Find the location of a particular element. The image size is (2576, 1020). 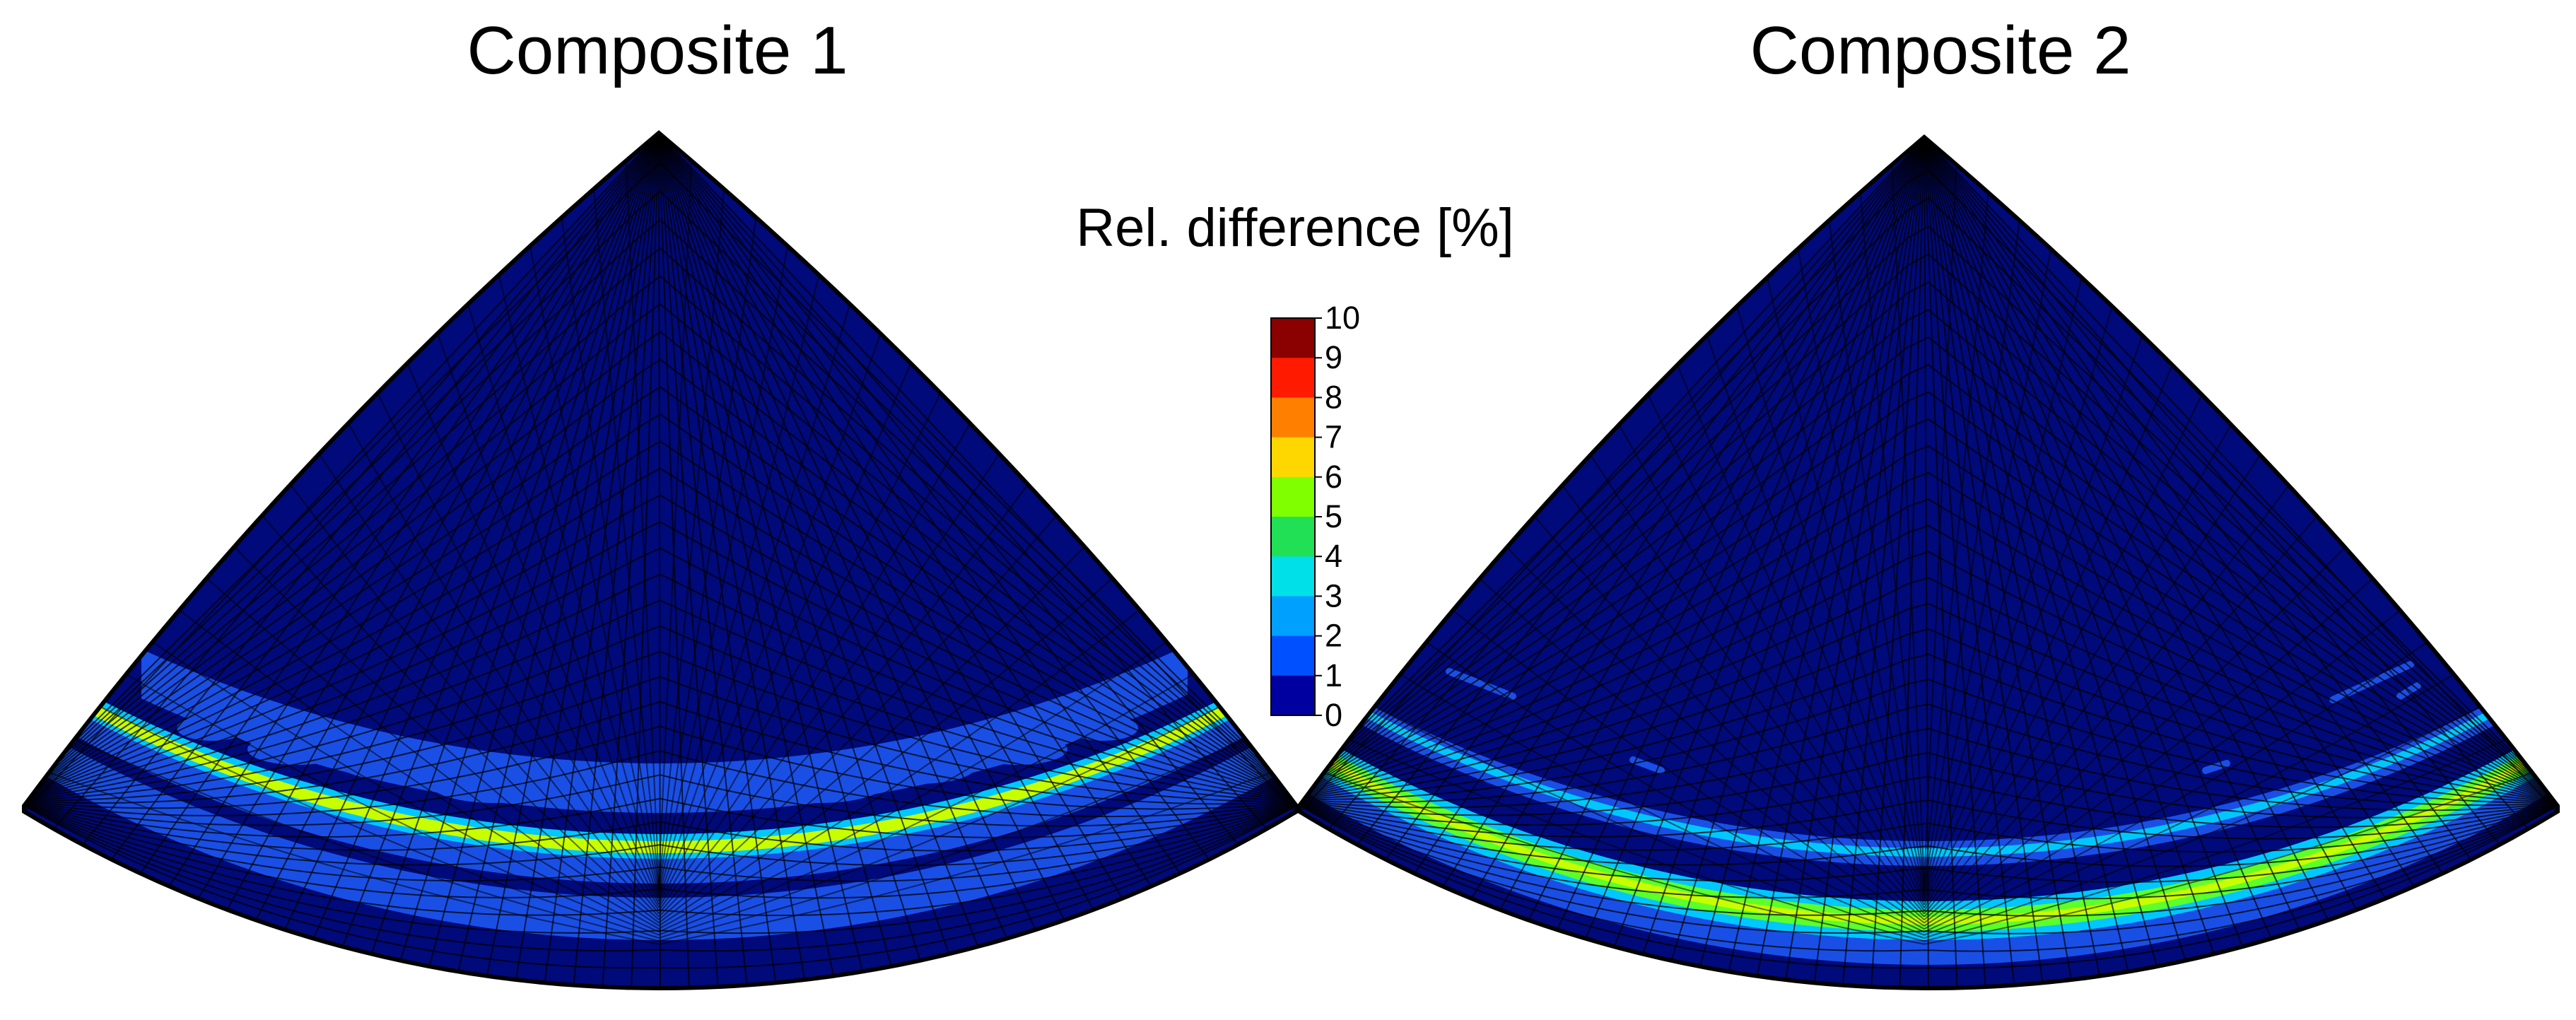

colorbar-tick-label-7: 7 is located at coordinates (1334, 437).